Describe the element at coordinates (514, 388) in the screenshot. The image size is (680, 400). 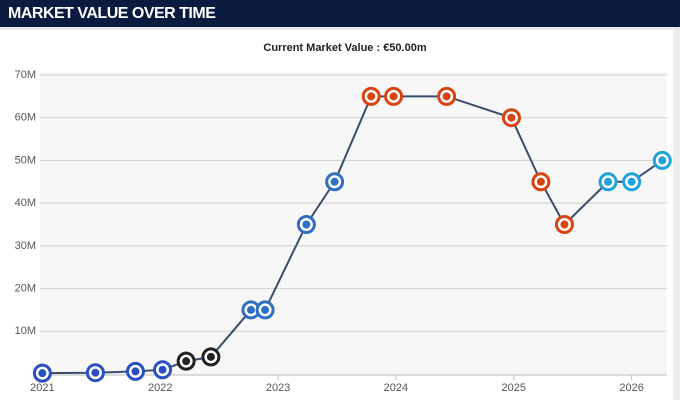
I see `x-tick-label: 2025` at that location.